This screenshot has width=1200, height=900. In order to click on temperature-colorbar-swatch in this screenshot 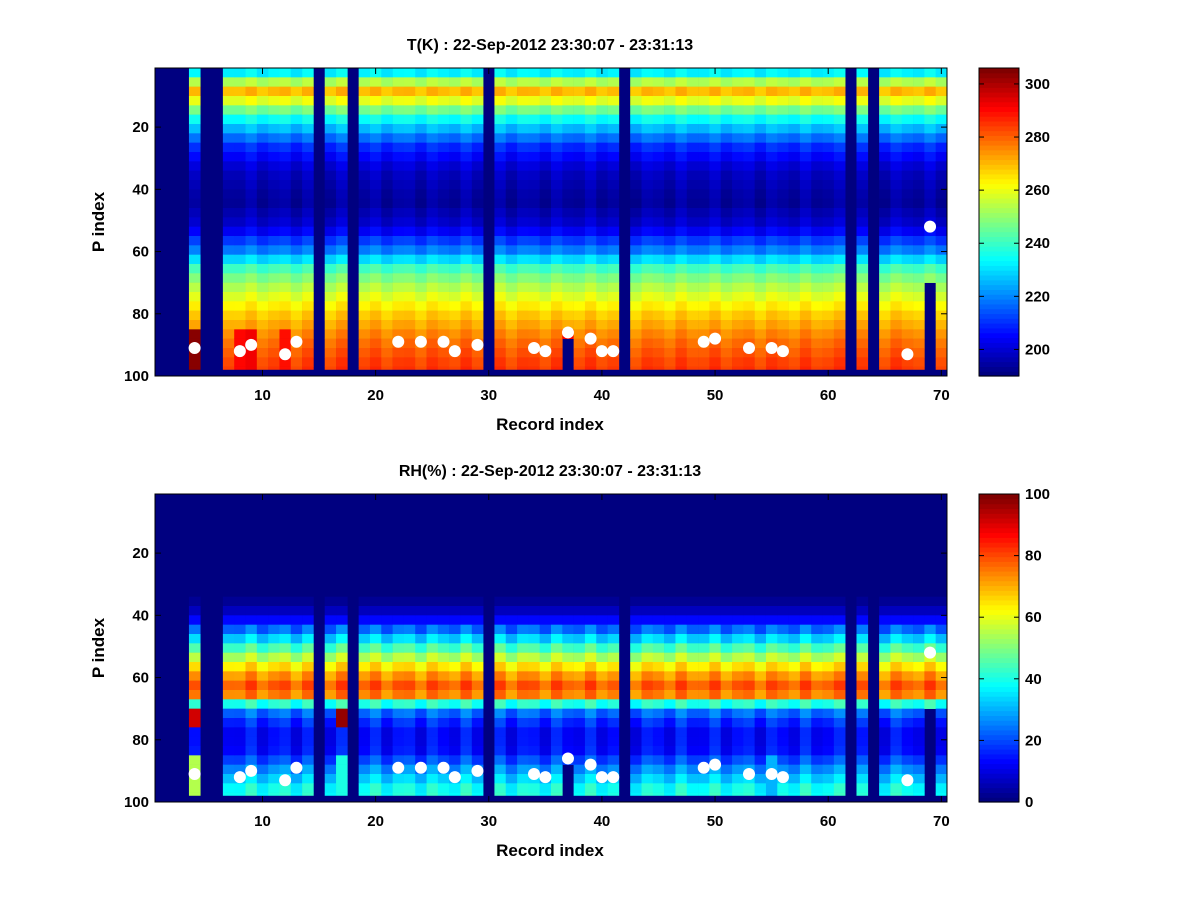, I will do `click(999, 99)`.